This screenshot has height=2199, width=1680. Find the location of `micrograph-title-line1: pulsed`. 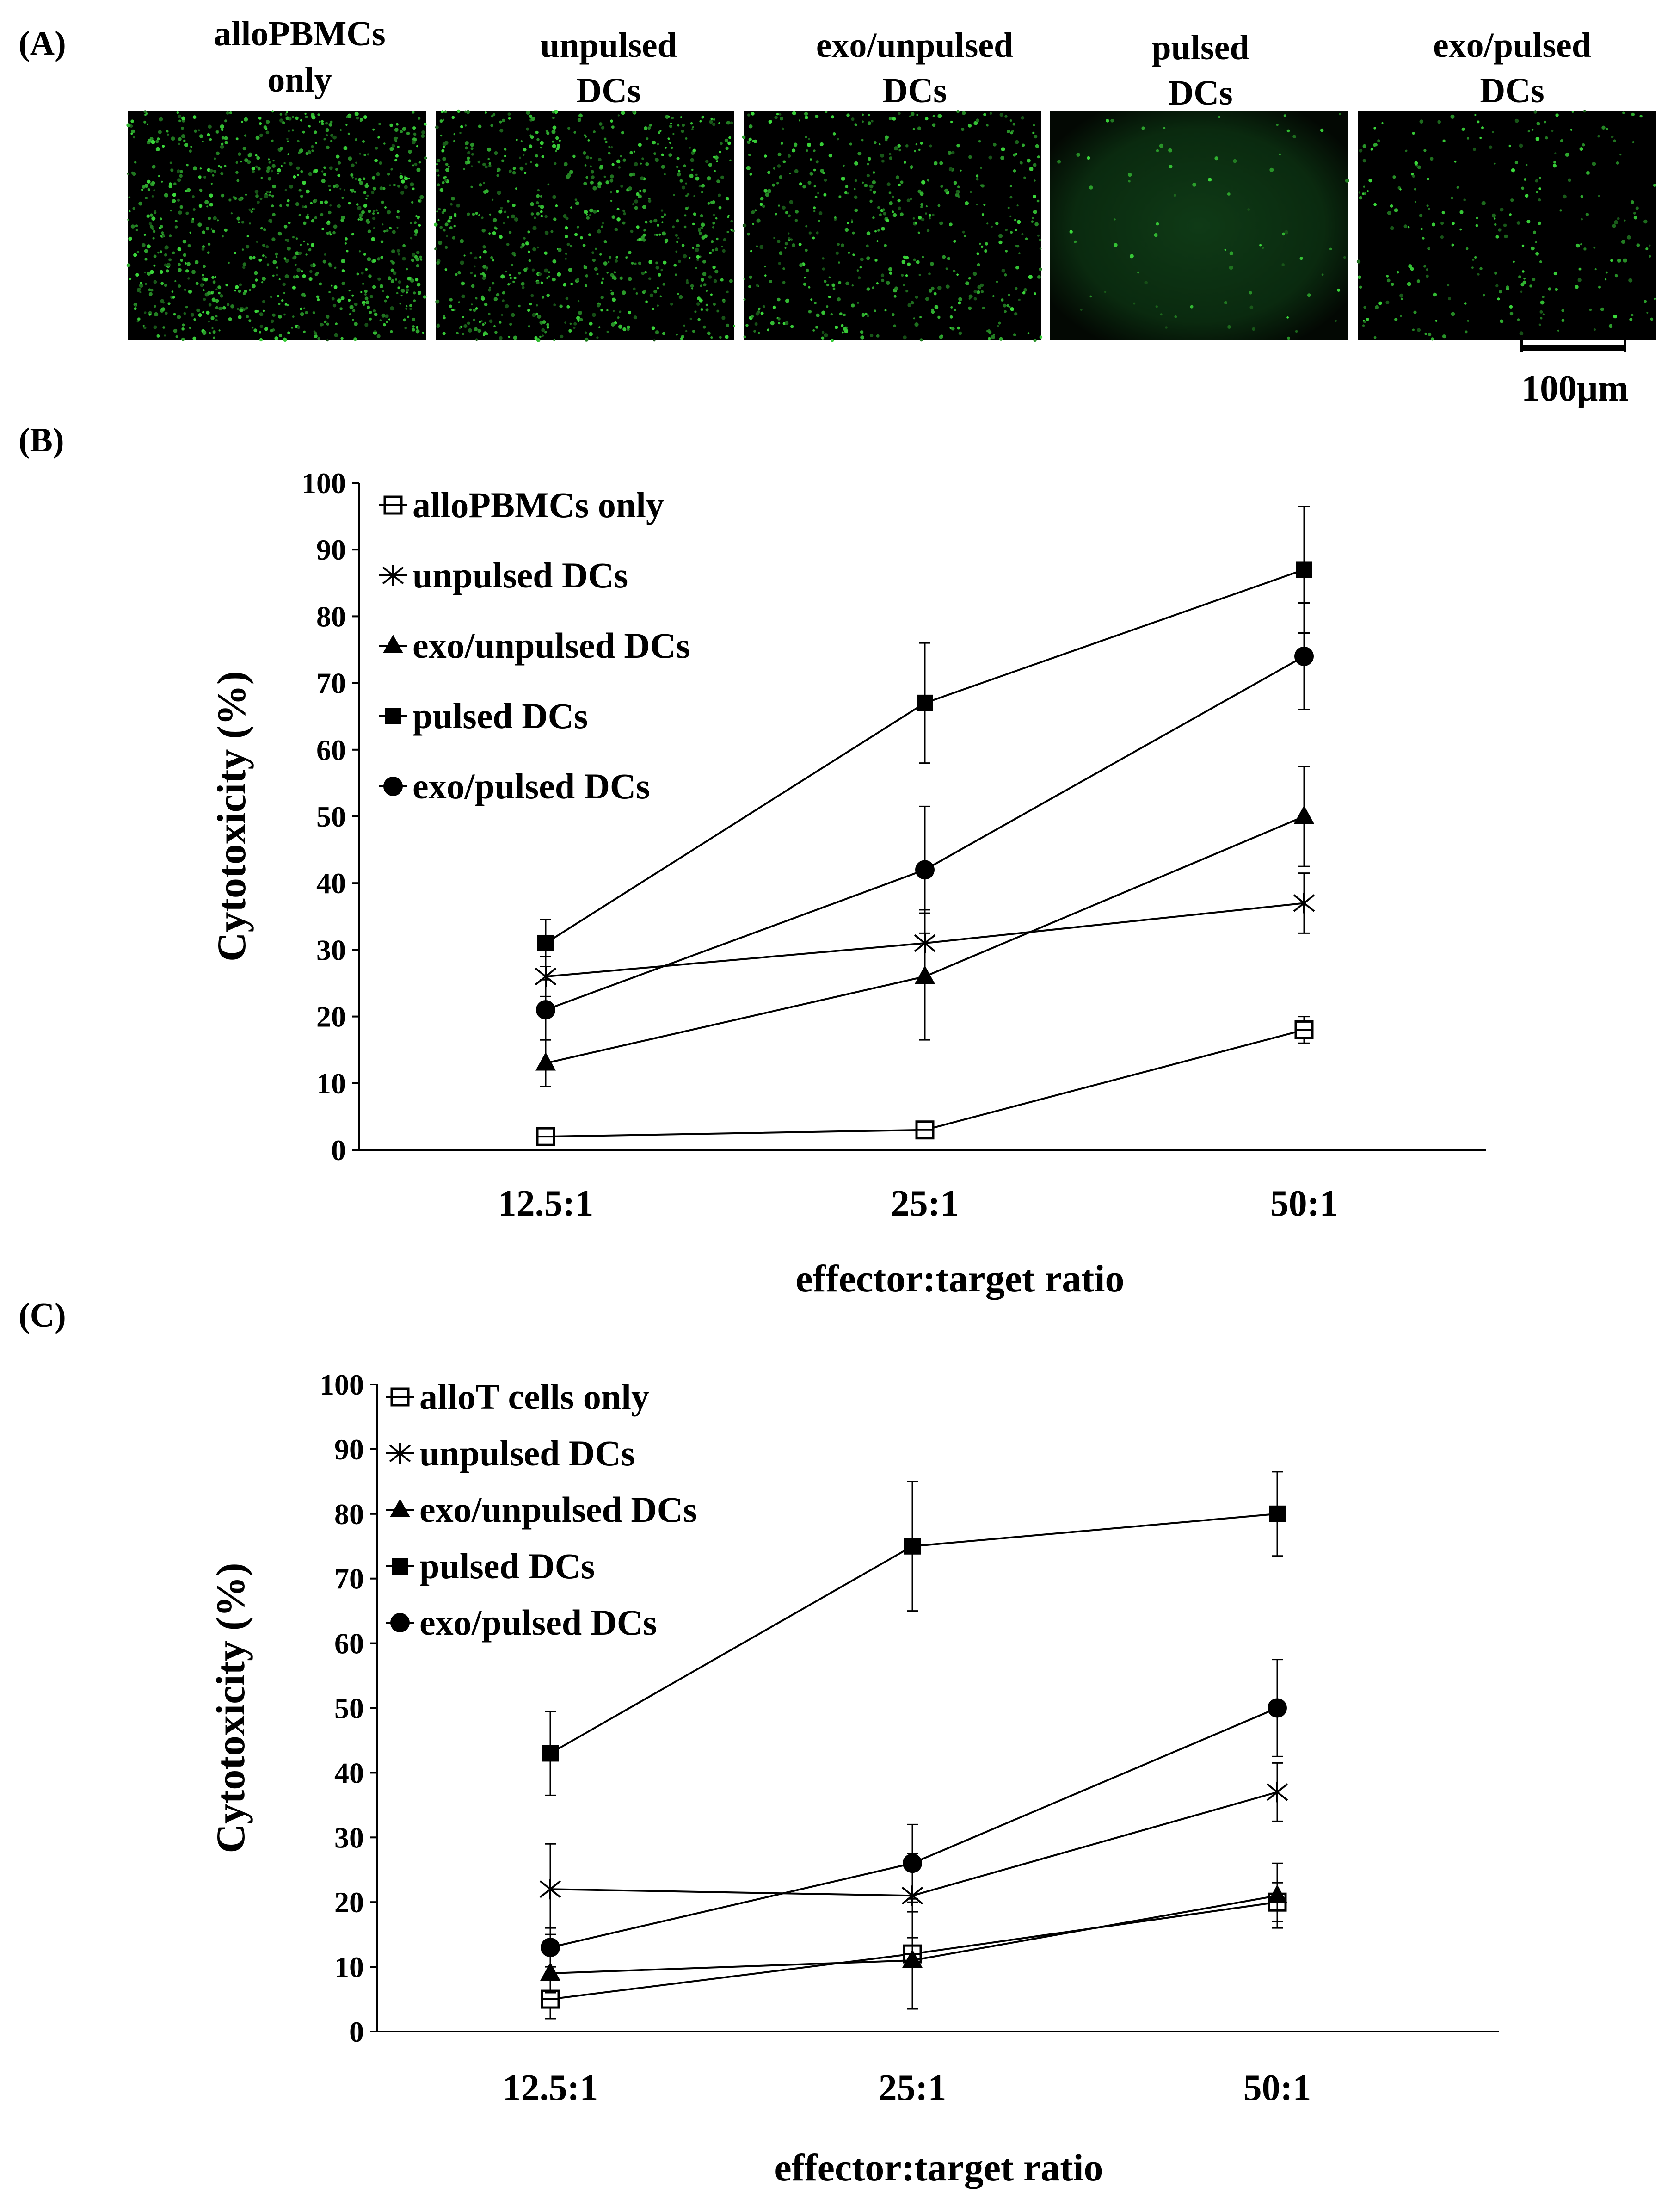

micrograph-title-line1: pulsed is located at coordinates (1200, 47).